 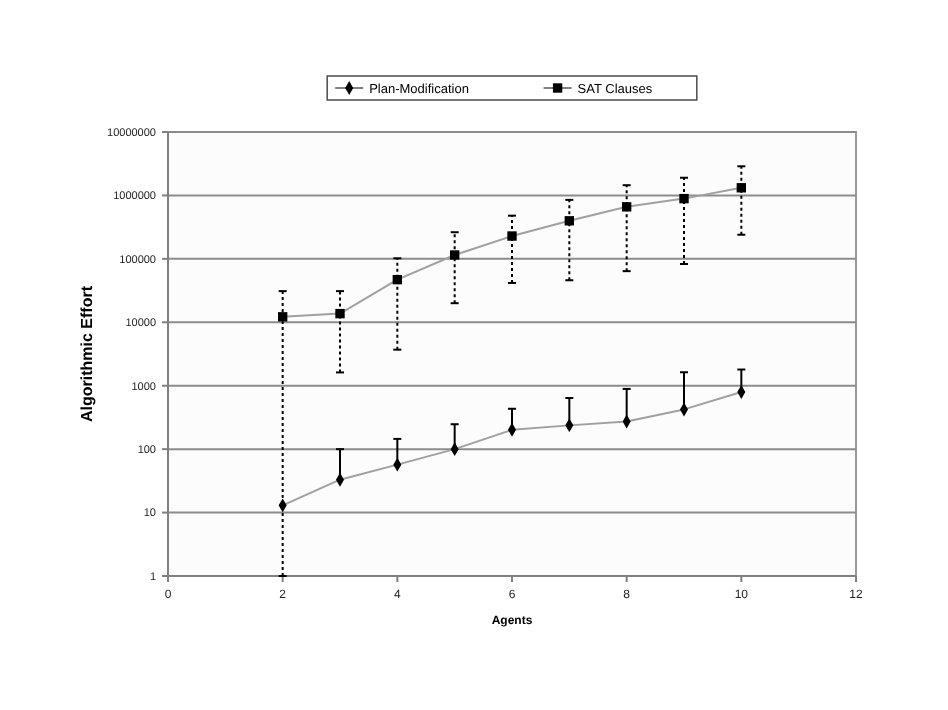 I want to click on y-axis-title: Algorithmic Effort, so click(x=87, y=353).